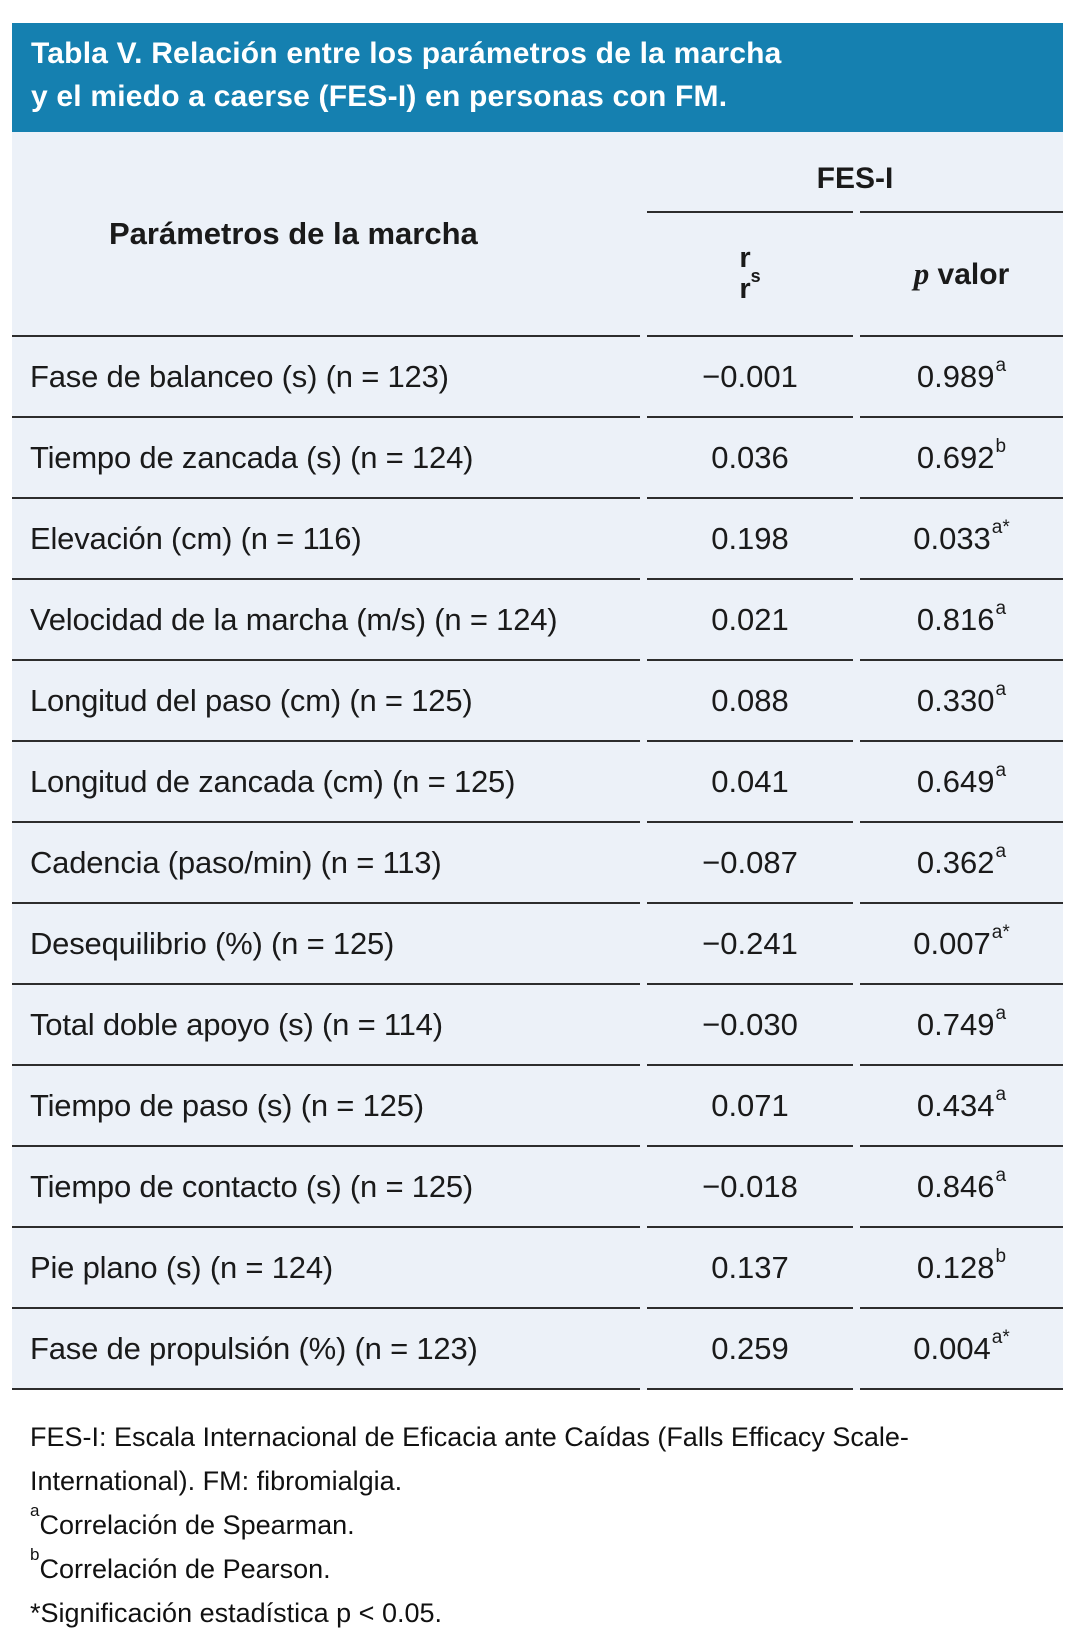 Image resolution: width=1080 pixels, height=1632 pixels. What do you see at coordinates (326, 1266) in the screenshot?
I see `param-cell: Pie plano (s) (n = 124)` at bounding box center [326, 1266].